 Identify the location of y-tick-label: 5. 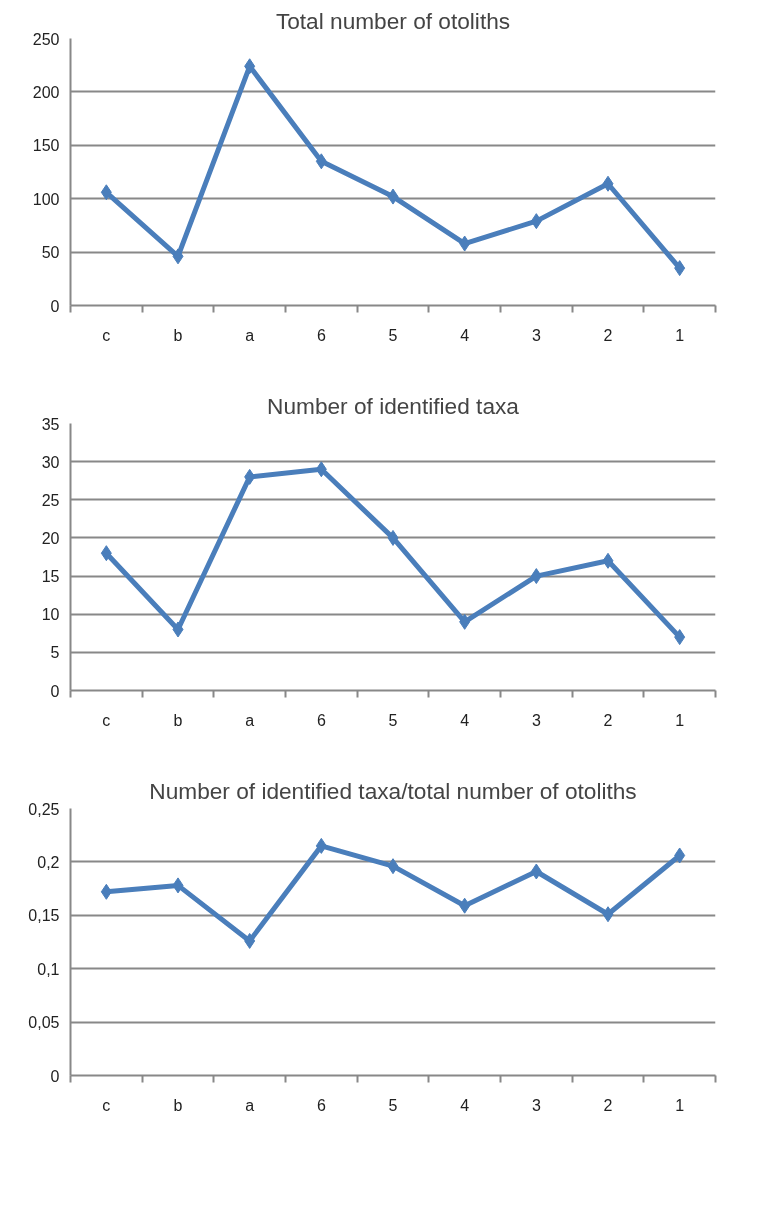
(55, 653).